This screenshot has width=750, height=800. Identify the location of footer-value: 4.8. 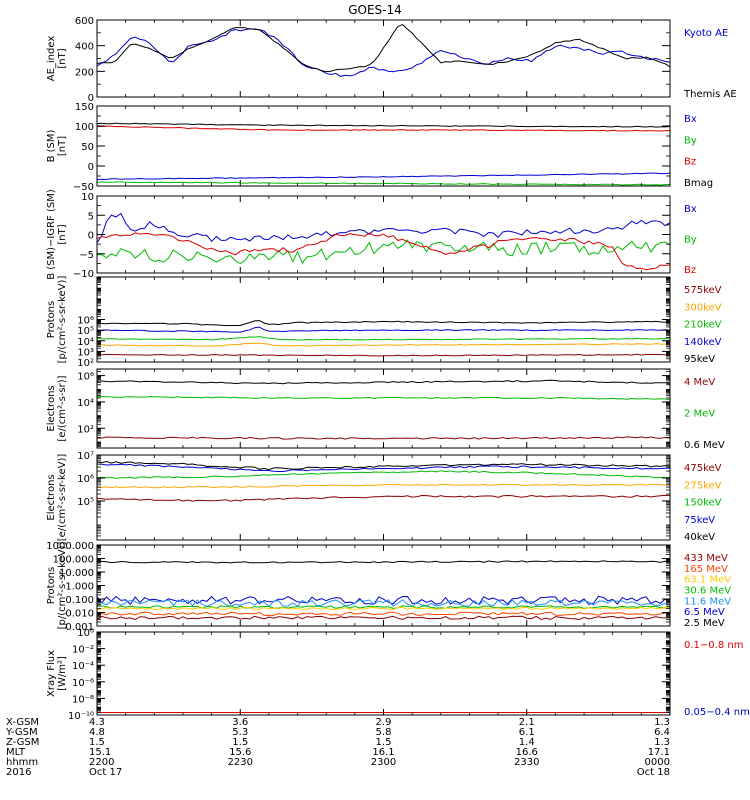
(97, 732).